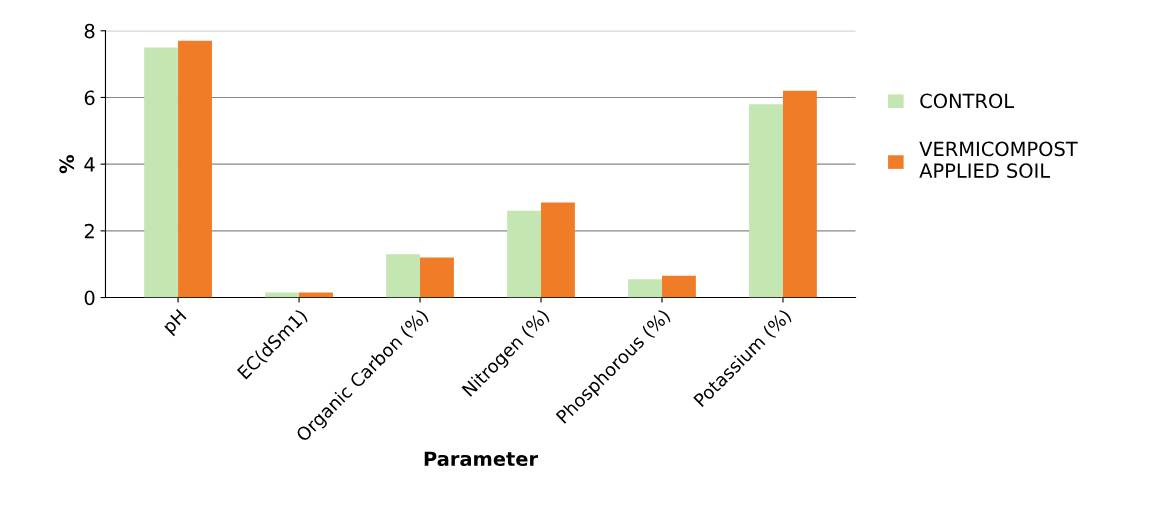 The height and width of the screenshot is (513, 1172). I want to click on legend-label: VERMICOMPOST APPLIED SOIL, so click(998, 160).